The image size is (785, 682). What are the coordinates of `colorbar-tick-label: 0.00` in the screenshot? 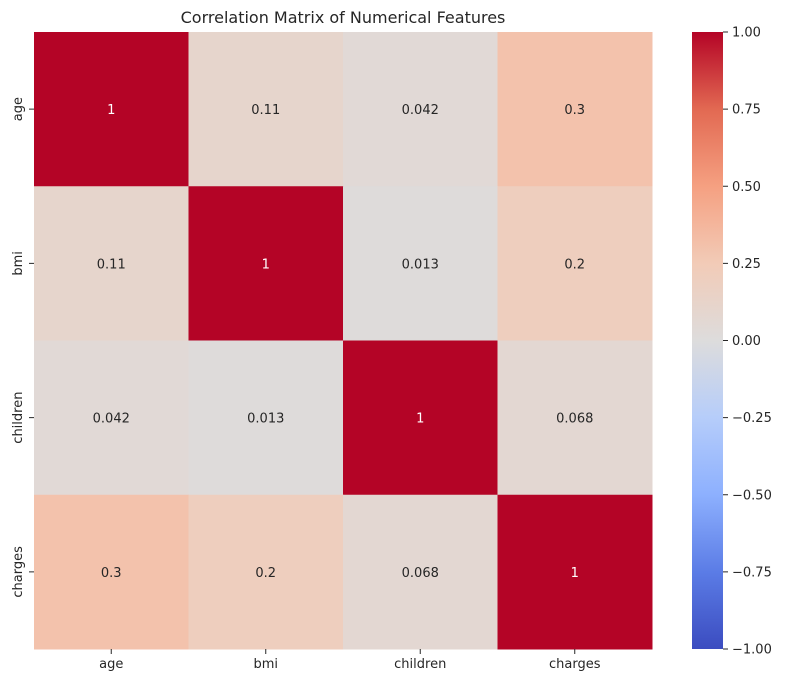 It's located at (746, 341).